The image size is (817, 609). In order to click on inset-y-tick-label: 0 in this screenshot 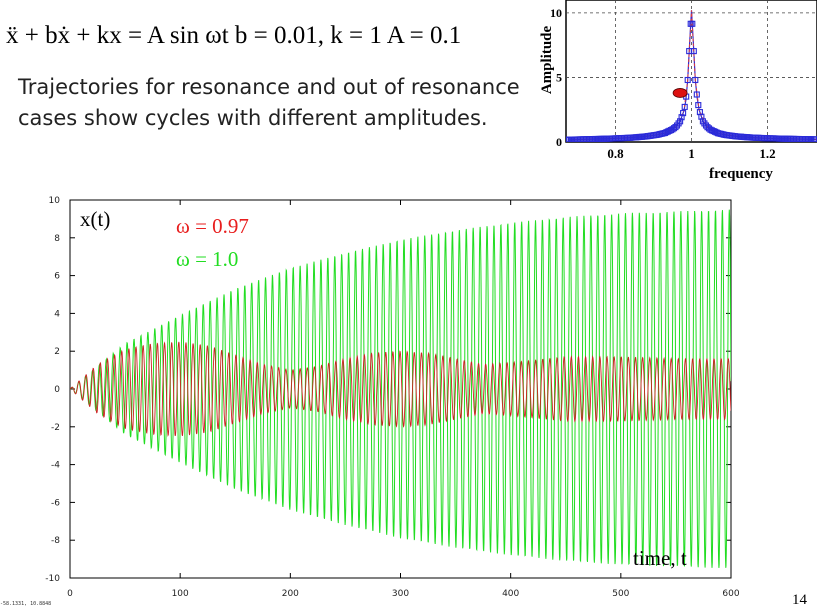, I will do `click(559, 142)`.